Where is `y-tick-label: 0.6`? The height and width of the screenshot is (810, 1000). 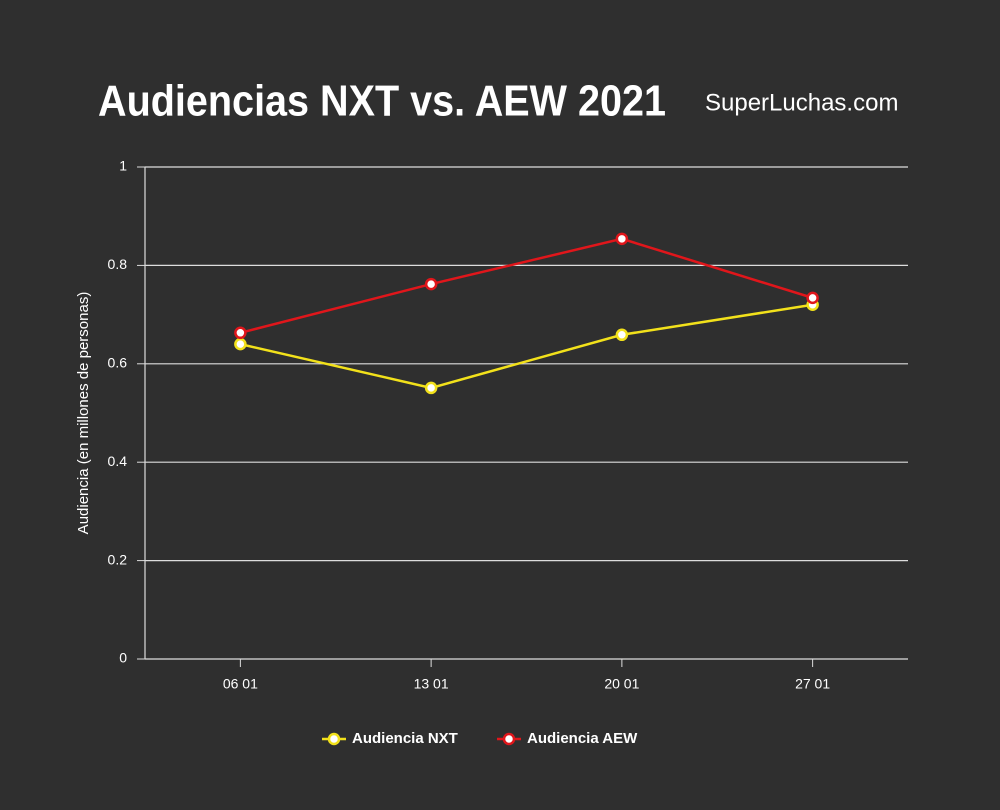
y-tick-label: 0.6 is located at coordinates (118, 363).